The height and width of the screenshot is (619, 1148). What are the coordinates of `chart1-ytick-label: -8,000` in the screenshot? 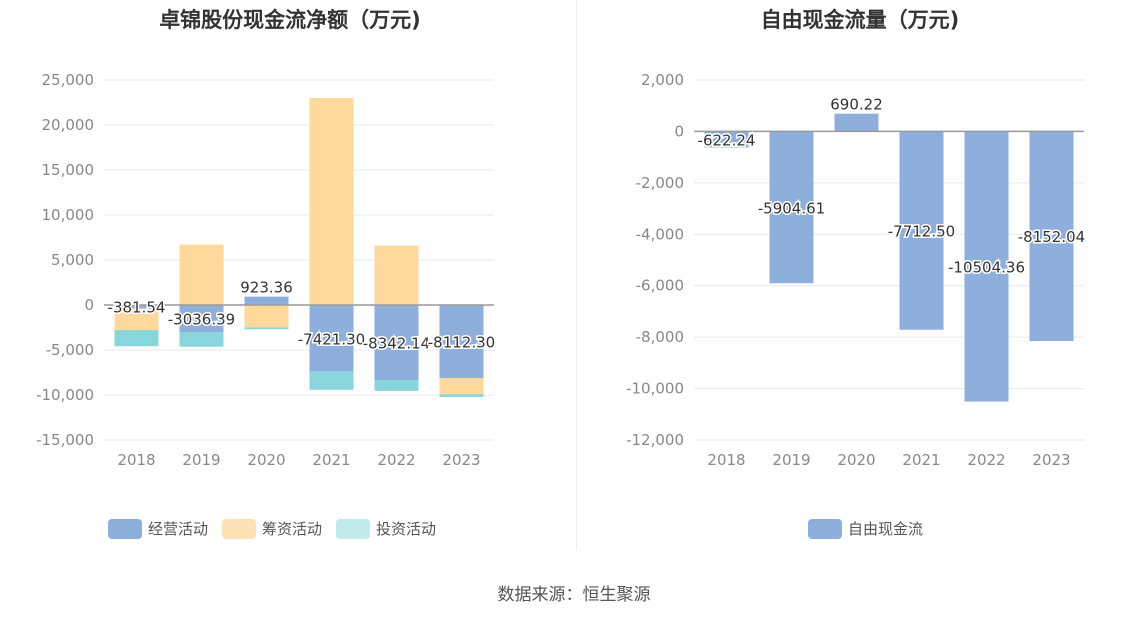 It's located at (660, 337).